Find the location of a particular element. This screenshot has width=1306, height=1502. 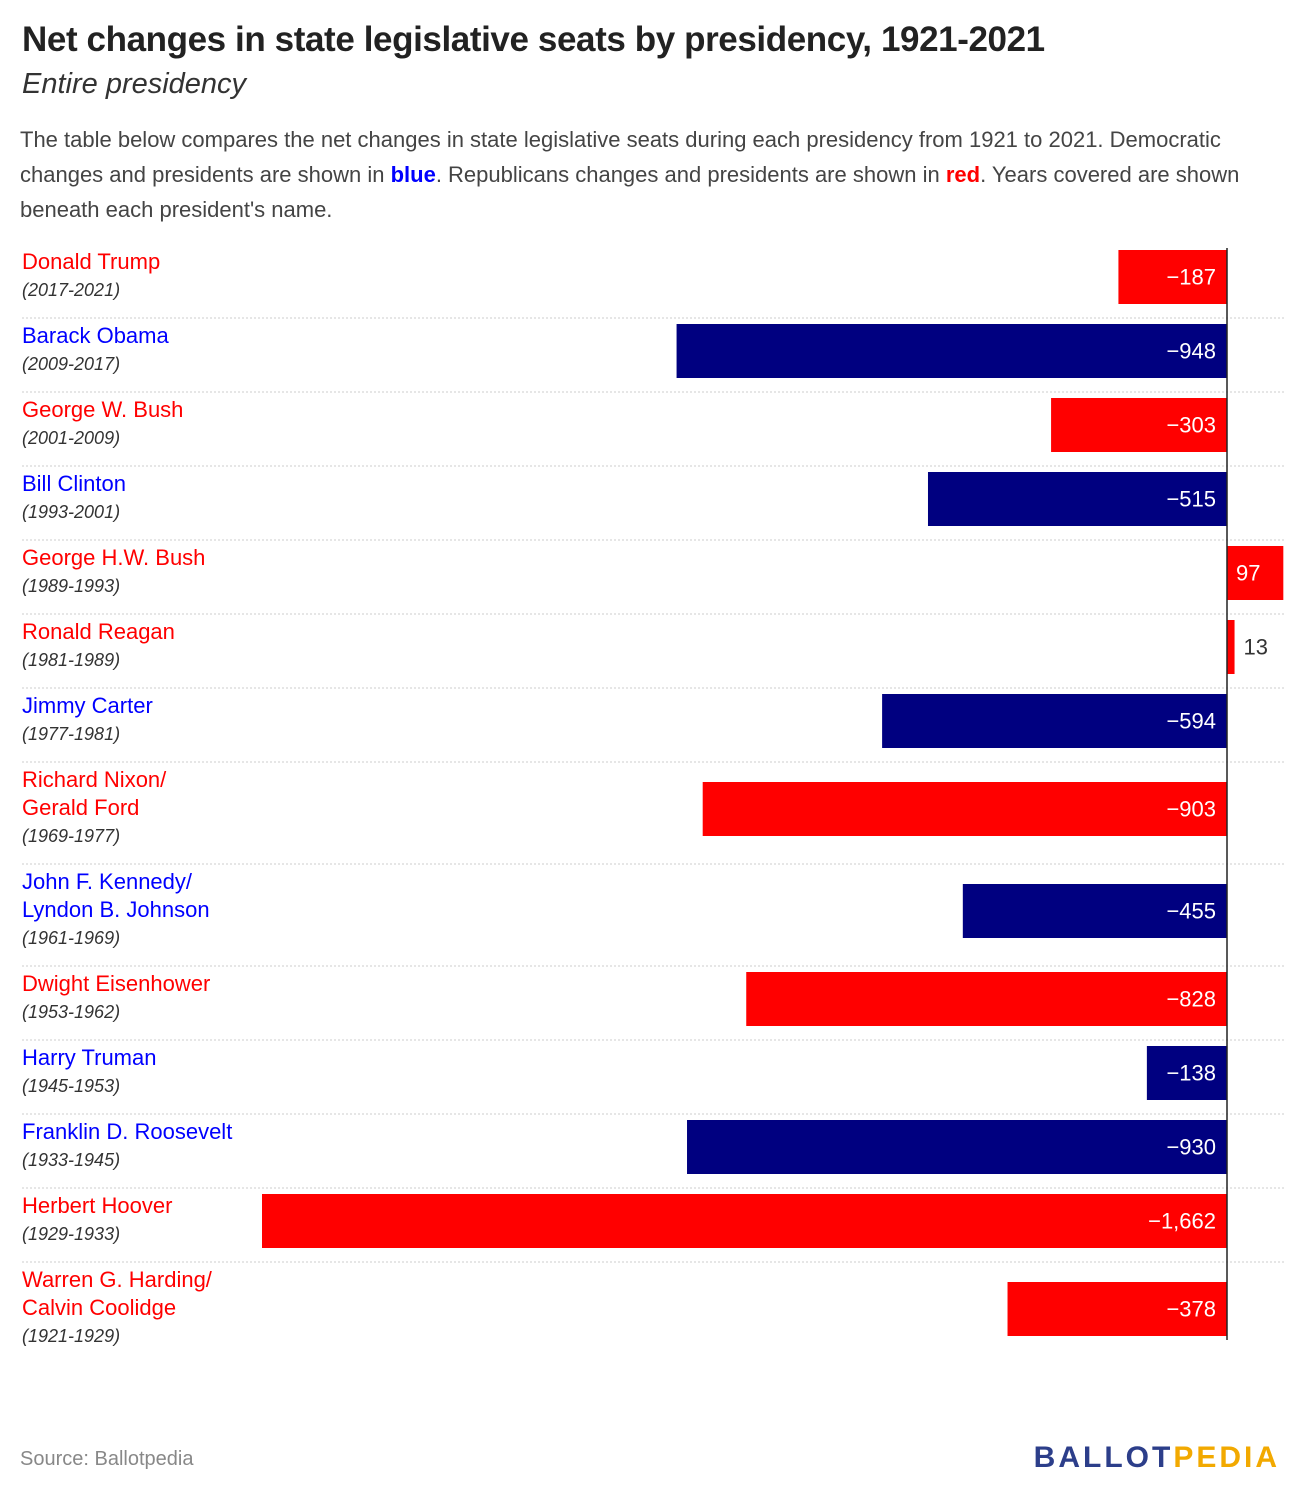

years-covered: (1989-1993) is located at coordinates (71, 586).